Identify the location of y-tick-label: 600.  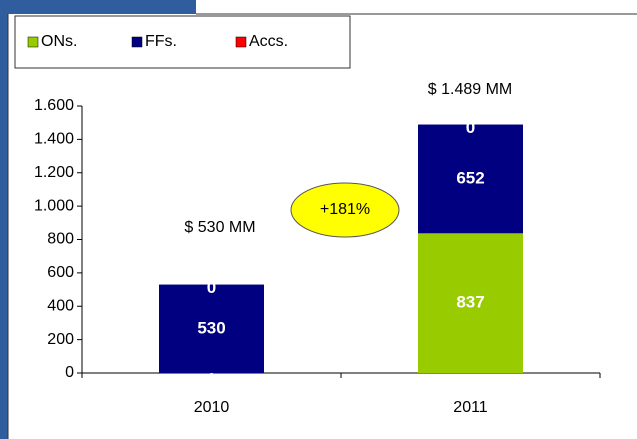
(60, 272).